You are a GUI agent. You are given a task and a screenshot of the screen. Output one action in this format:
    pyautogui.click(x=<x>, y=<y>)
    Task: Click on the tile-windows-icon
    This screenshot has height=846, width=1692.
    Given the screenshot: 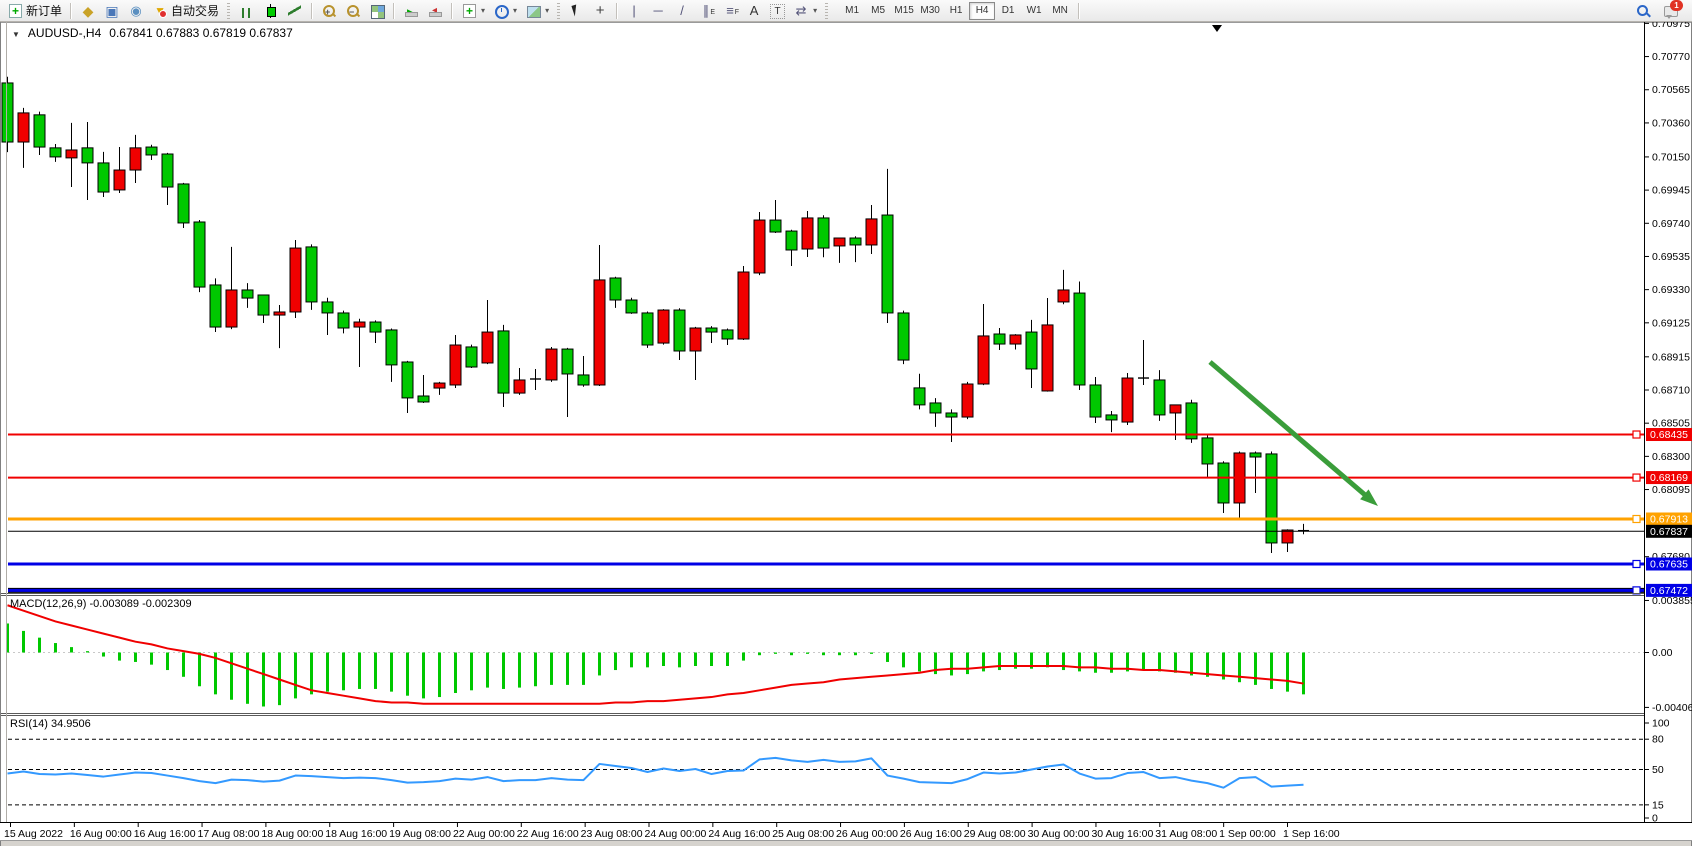 What is the action you would take?
    pyautogui.click(x=377, y=11)
    